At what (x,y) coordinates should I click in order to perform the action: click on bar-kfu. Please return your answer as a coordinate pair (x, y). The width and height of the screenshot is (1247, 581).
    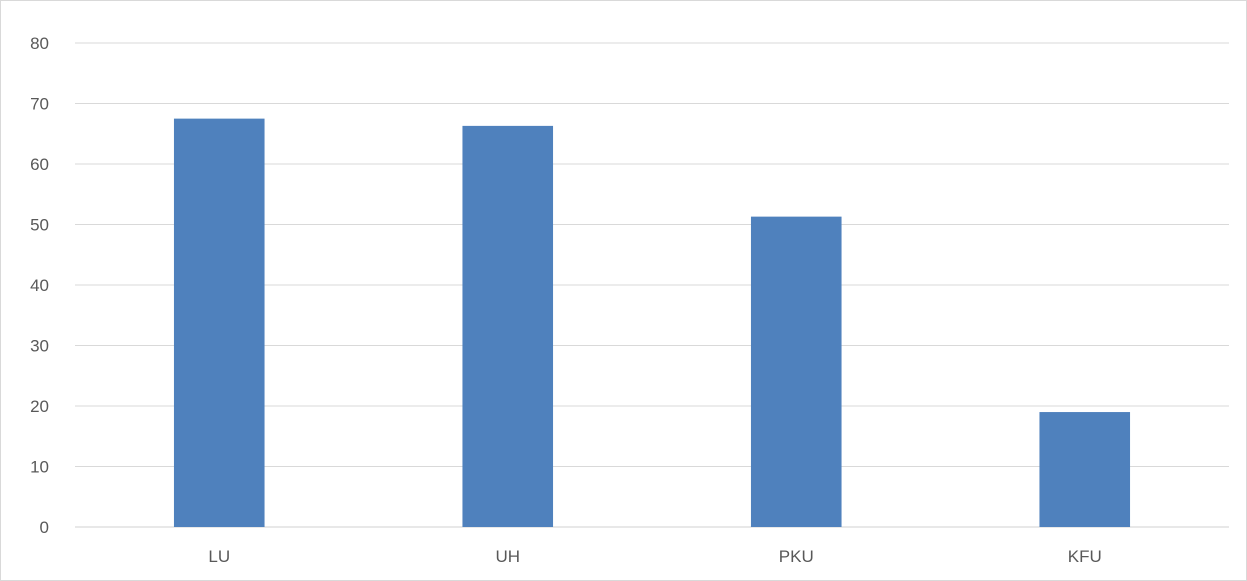
    Looking at the image, I should click on (1085, 469).